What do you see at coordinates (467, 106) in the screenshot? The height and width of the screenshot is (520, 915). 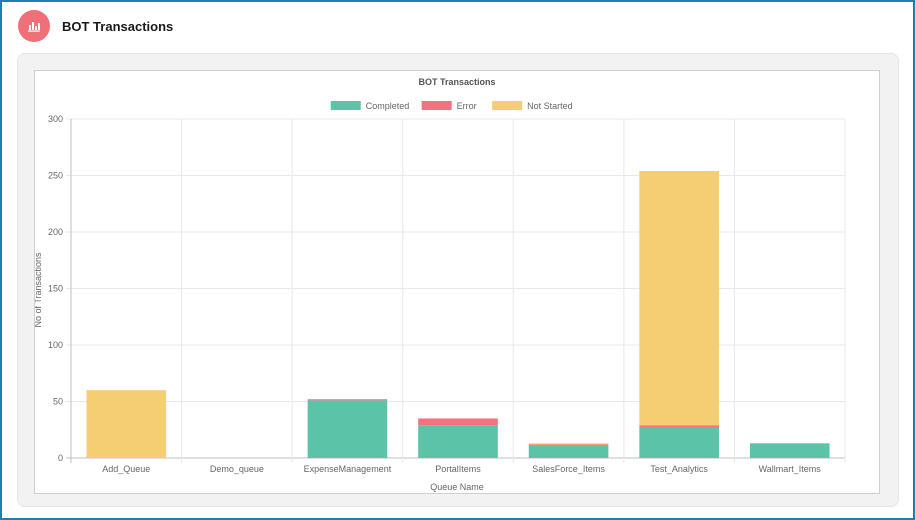 I see `legend-label: Error` at bounding box center [467, 106].